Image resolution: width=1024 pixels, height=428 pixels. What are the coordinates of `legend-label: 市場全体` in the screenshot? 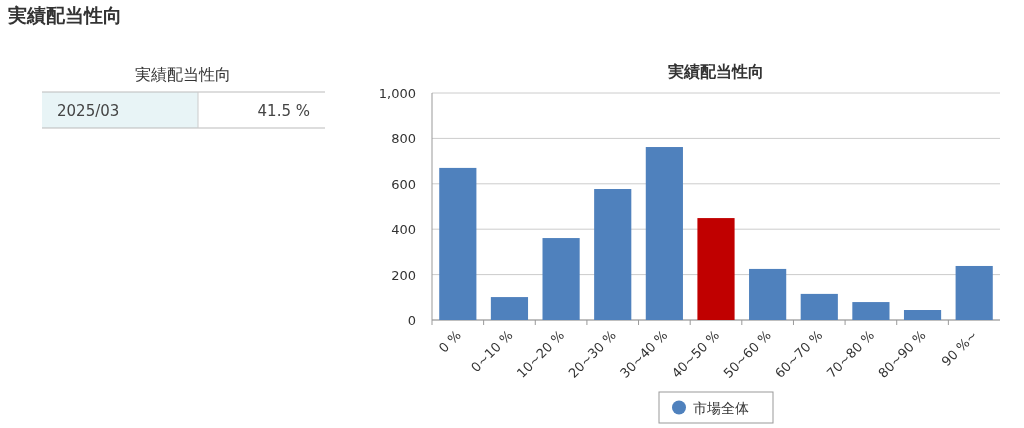 It's located at (721, 408).